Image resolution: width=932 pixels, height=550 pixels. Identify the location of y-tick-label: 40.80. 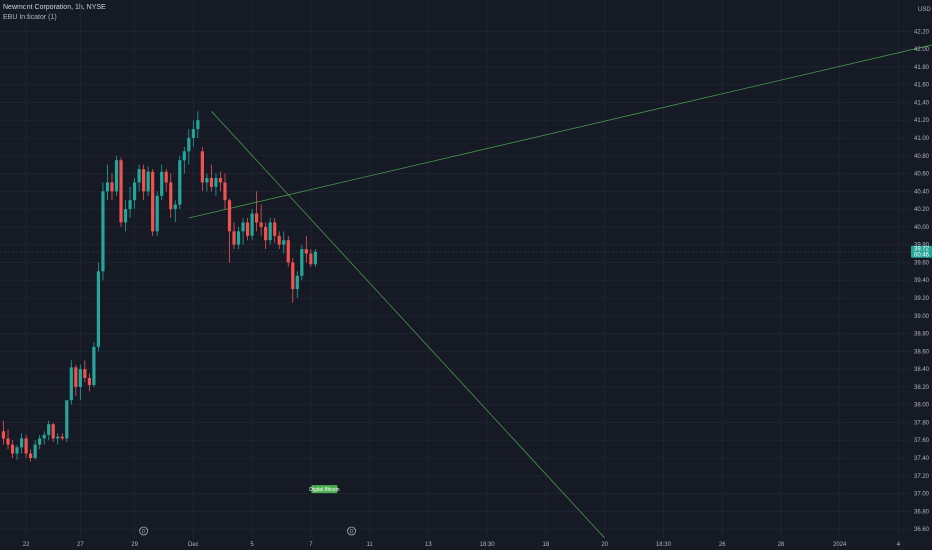
(922, 157).